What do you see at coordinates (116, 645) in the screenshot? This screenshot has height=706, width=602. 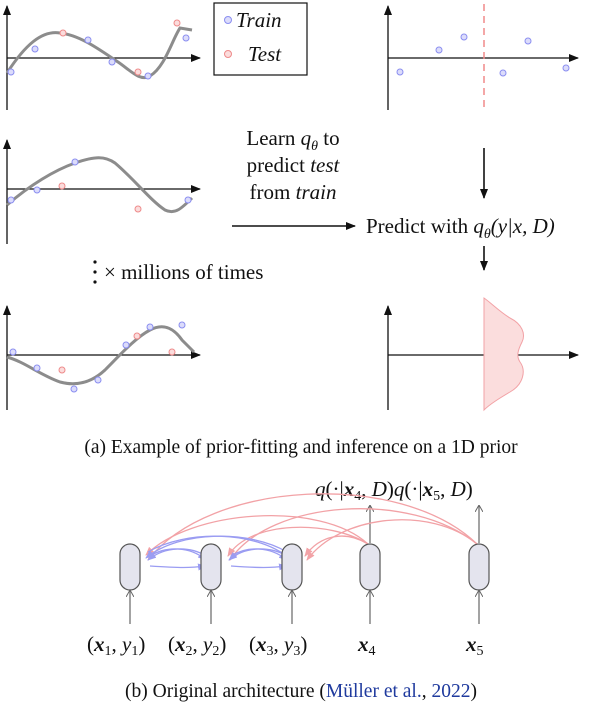 I see `input-label-x1y1: (x1, y1)` at bounding box center [116, 645].